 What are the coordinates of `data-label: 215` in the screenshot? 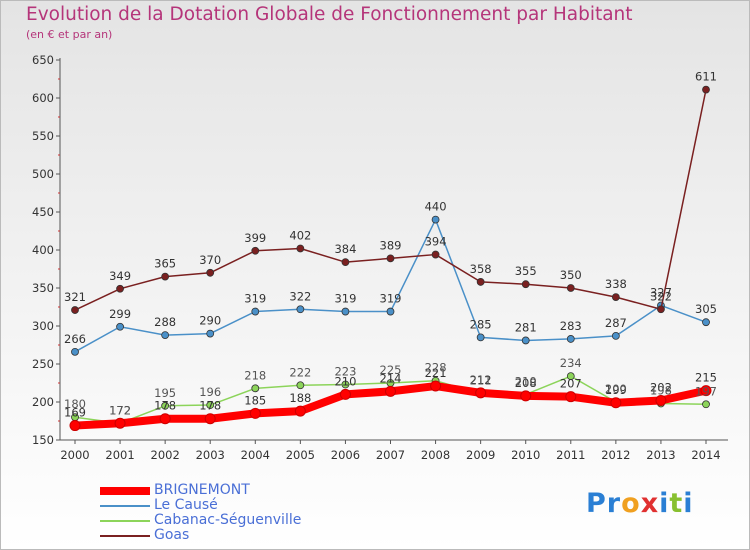 It's located at (706, 378).